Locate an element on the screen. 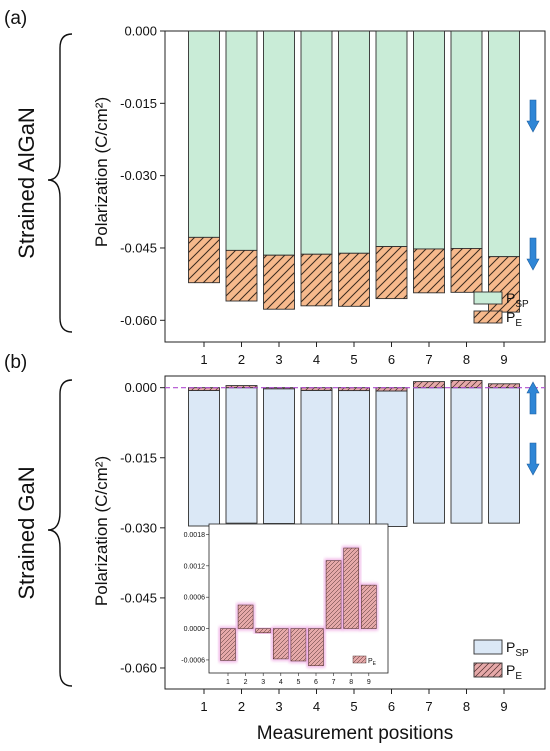 The width and height of the screenshot is (550, 751). inset-legend-swatch is located at coordinates (359, 659).